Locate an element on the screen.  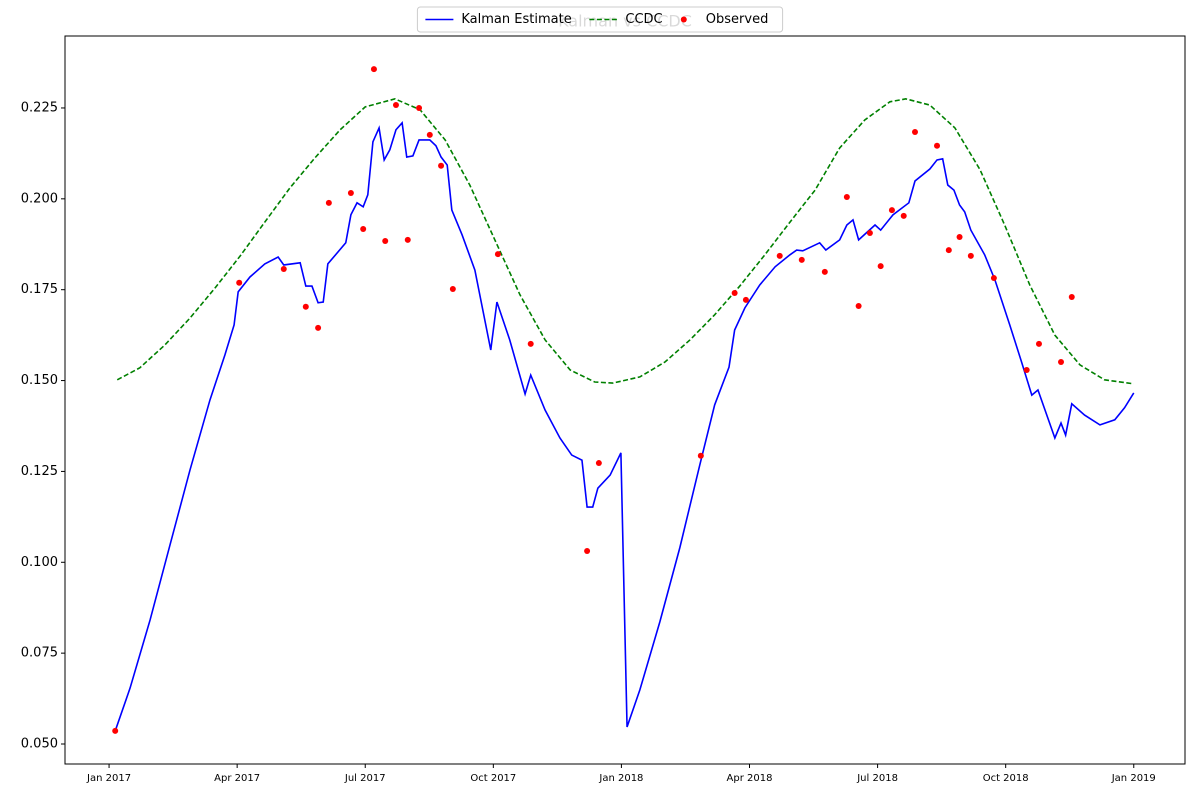
y-tick-label: 0.075 is located at coordinates (39, 653).